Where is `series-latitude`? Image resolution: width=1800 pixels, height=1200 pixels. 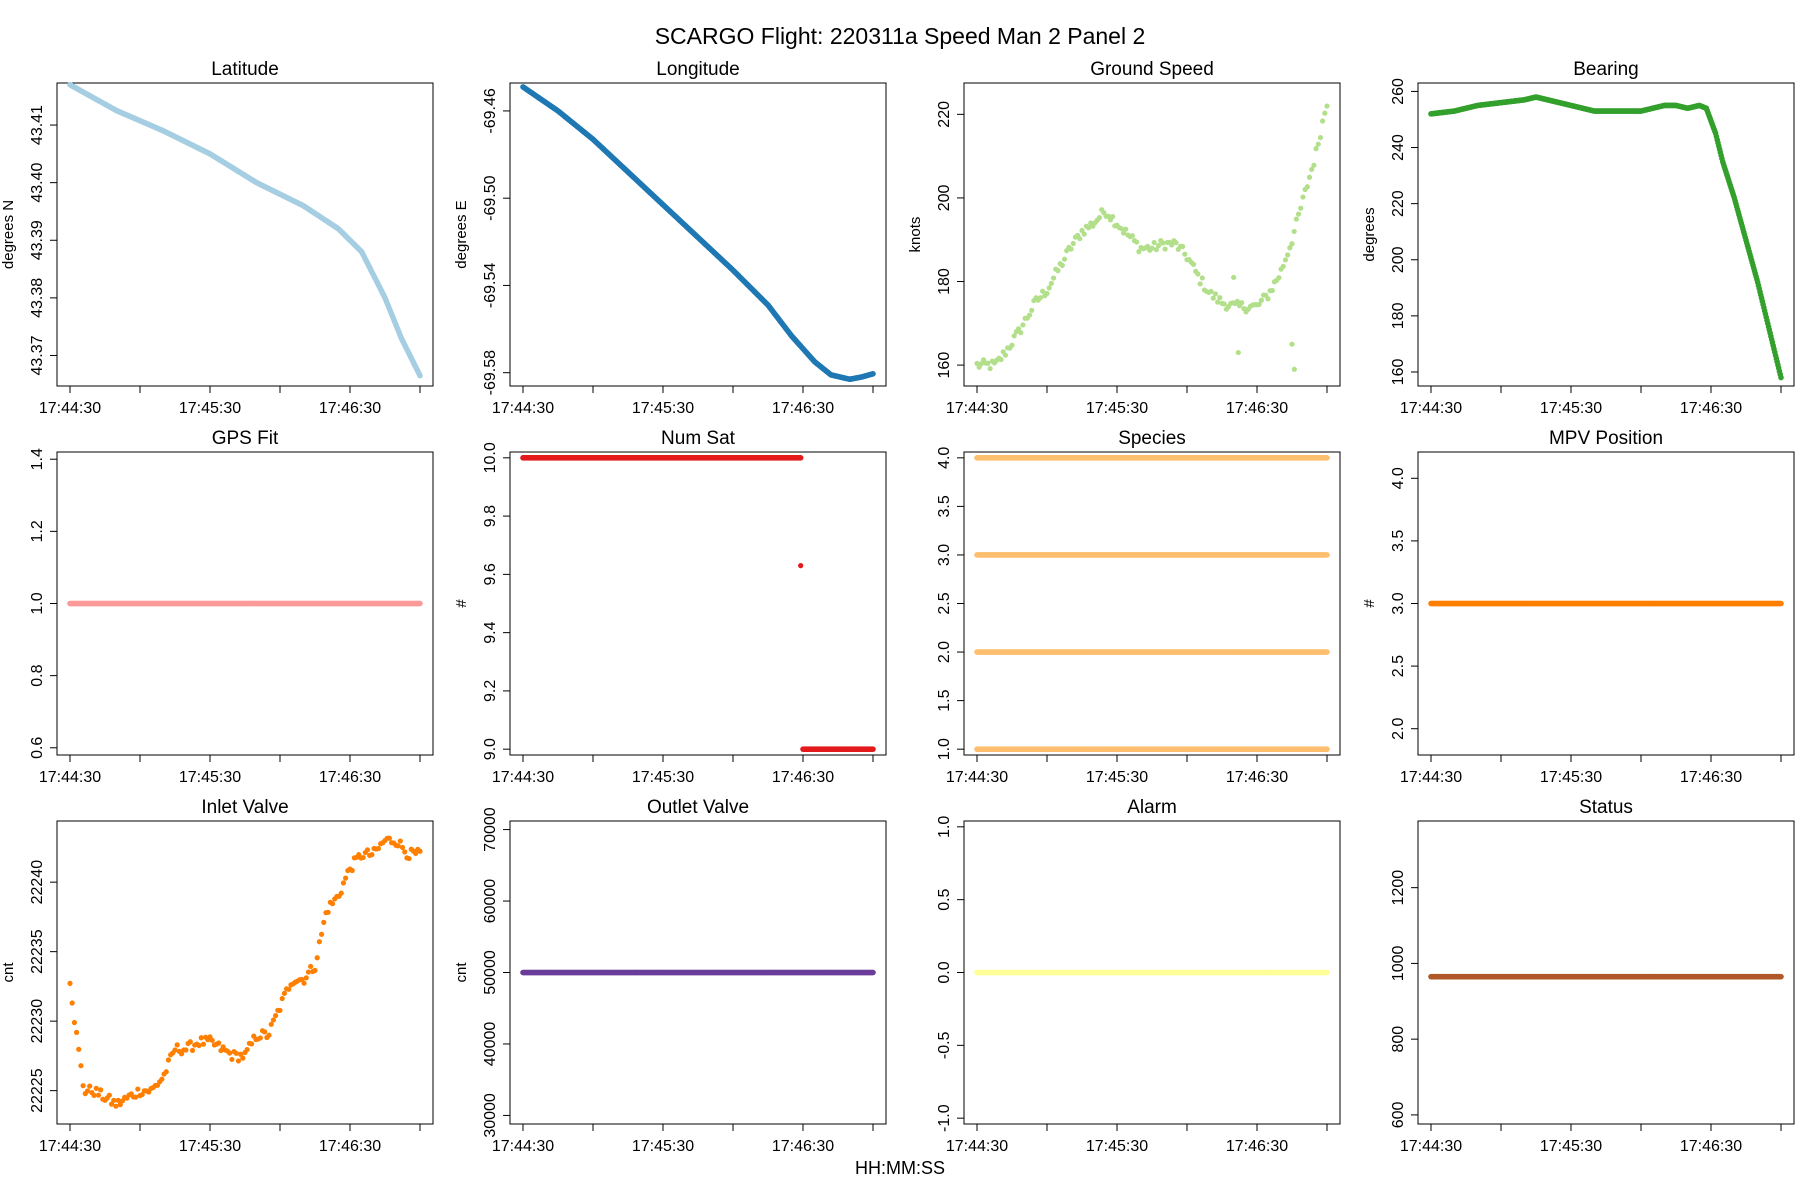
series-latitude is located at coordinates (245, 230).